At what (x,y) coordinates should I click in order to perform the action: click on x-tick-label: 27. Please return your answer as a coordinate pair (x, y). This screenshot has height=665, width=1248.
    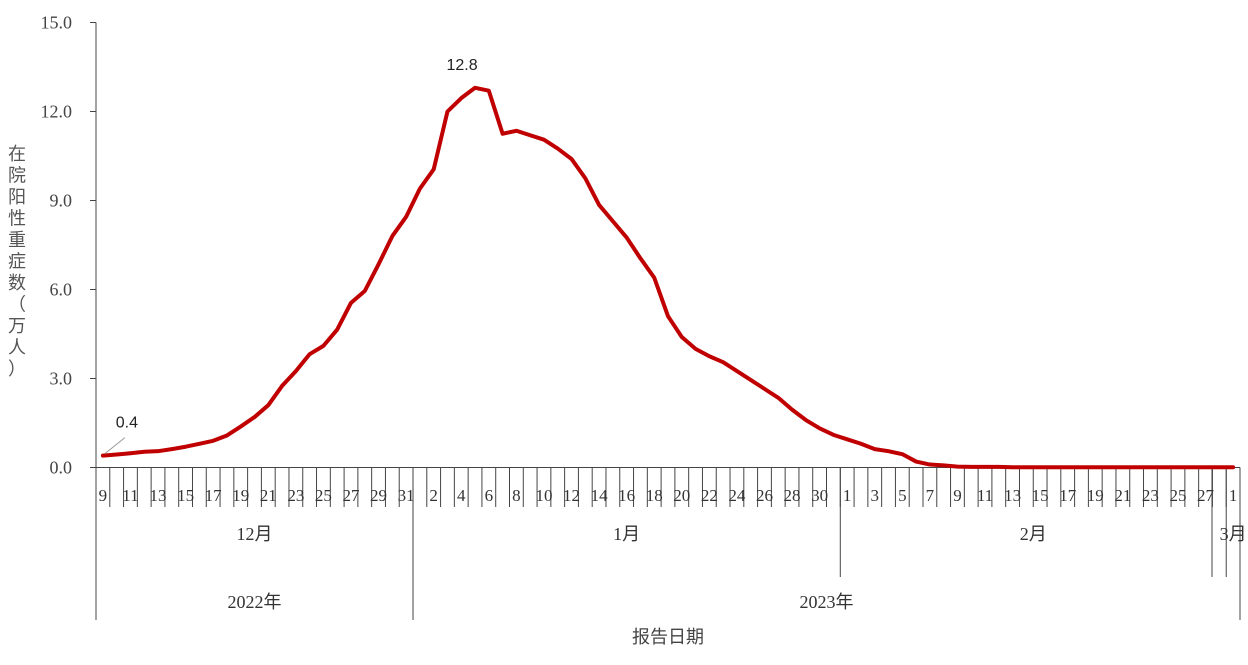
    Looking at the image, I should click on (1206, 495).